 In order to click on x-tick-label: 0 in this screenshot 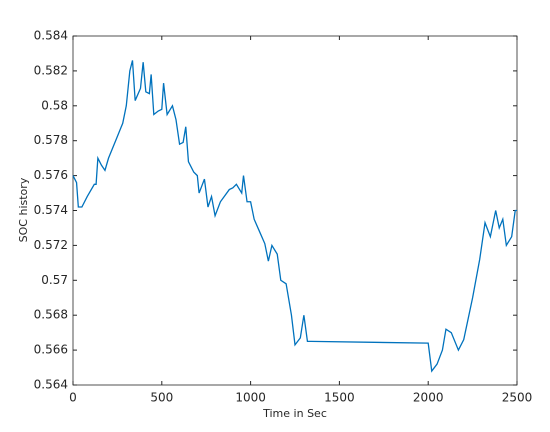, I will do `click(73, 398)`.